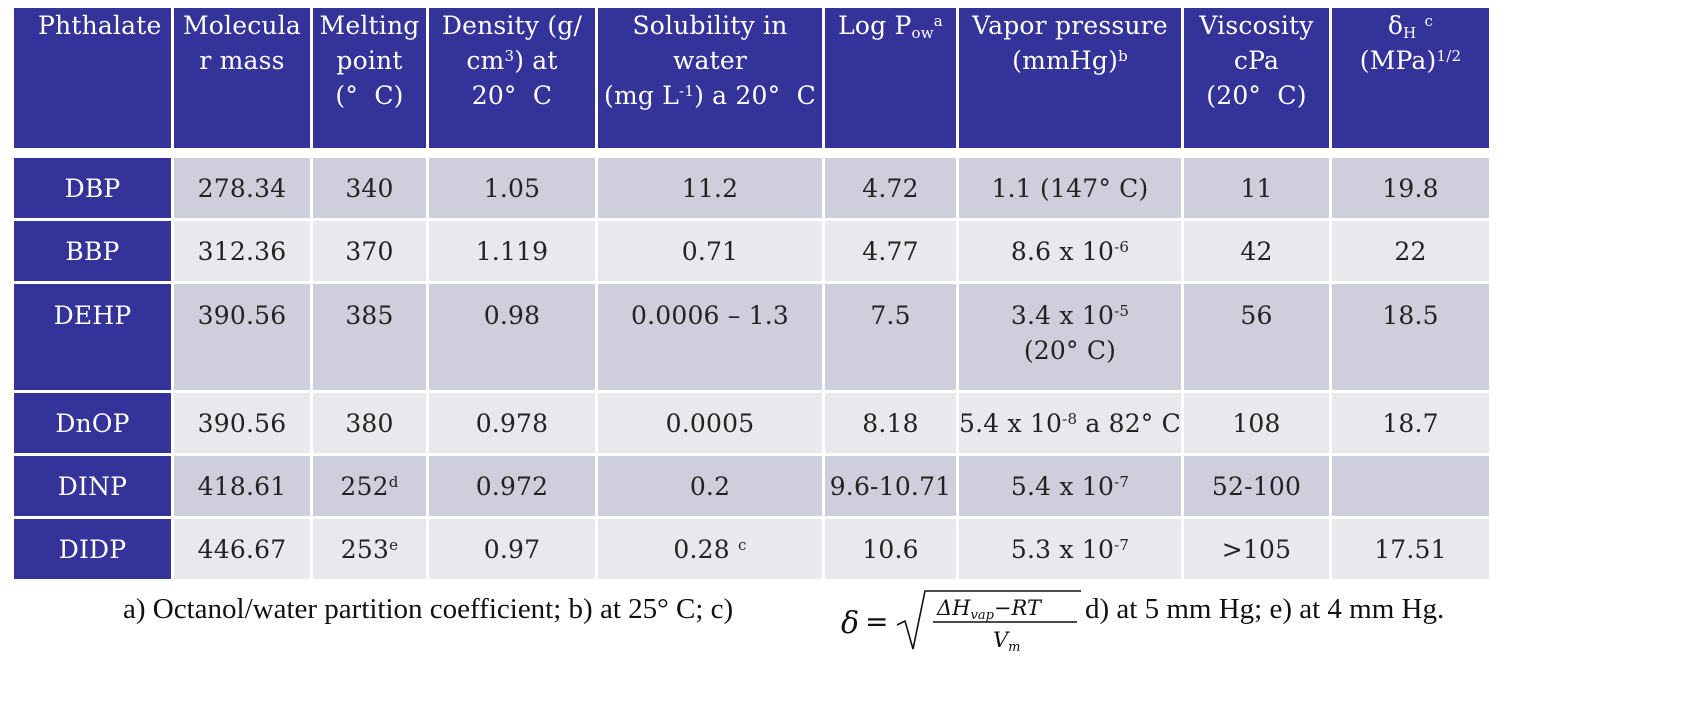  I want to click on cell-solubility: 0.2, so click(710, 486).